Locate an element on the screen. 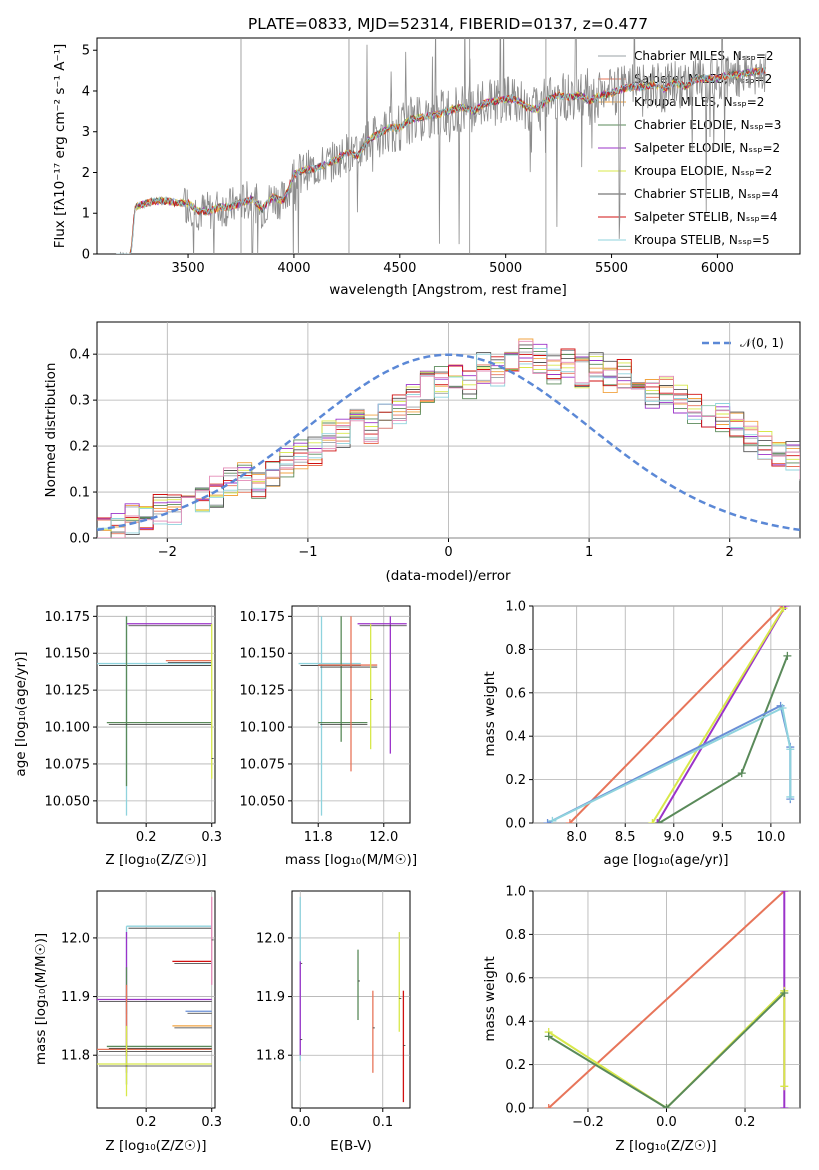 The width and height of the screenshot is (819, 1170). mass-vs-ebv-ytick-label: 11.9 is located at coordinates (270, 997).